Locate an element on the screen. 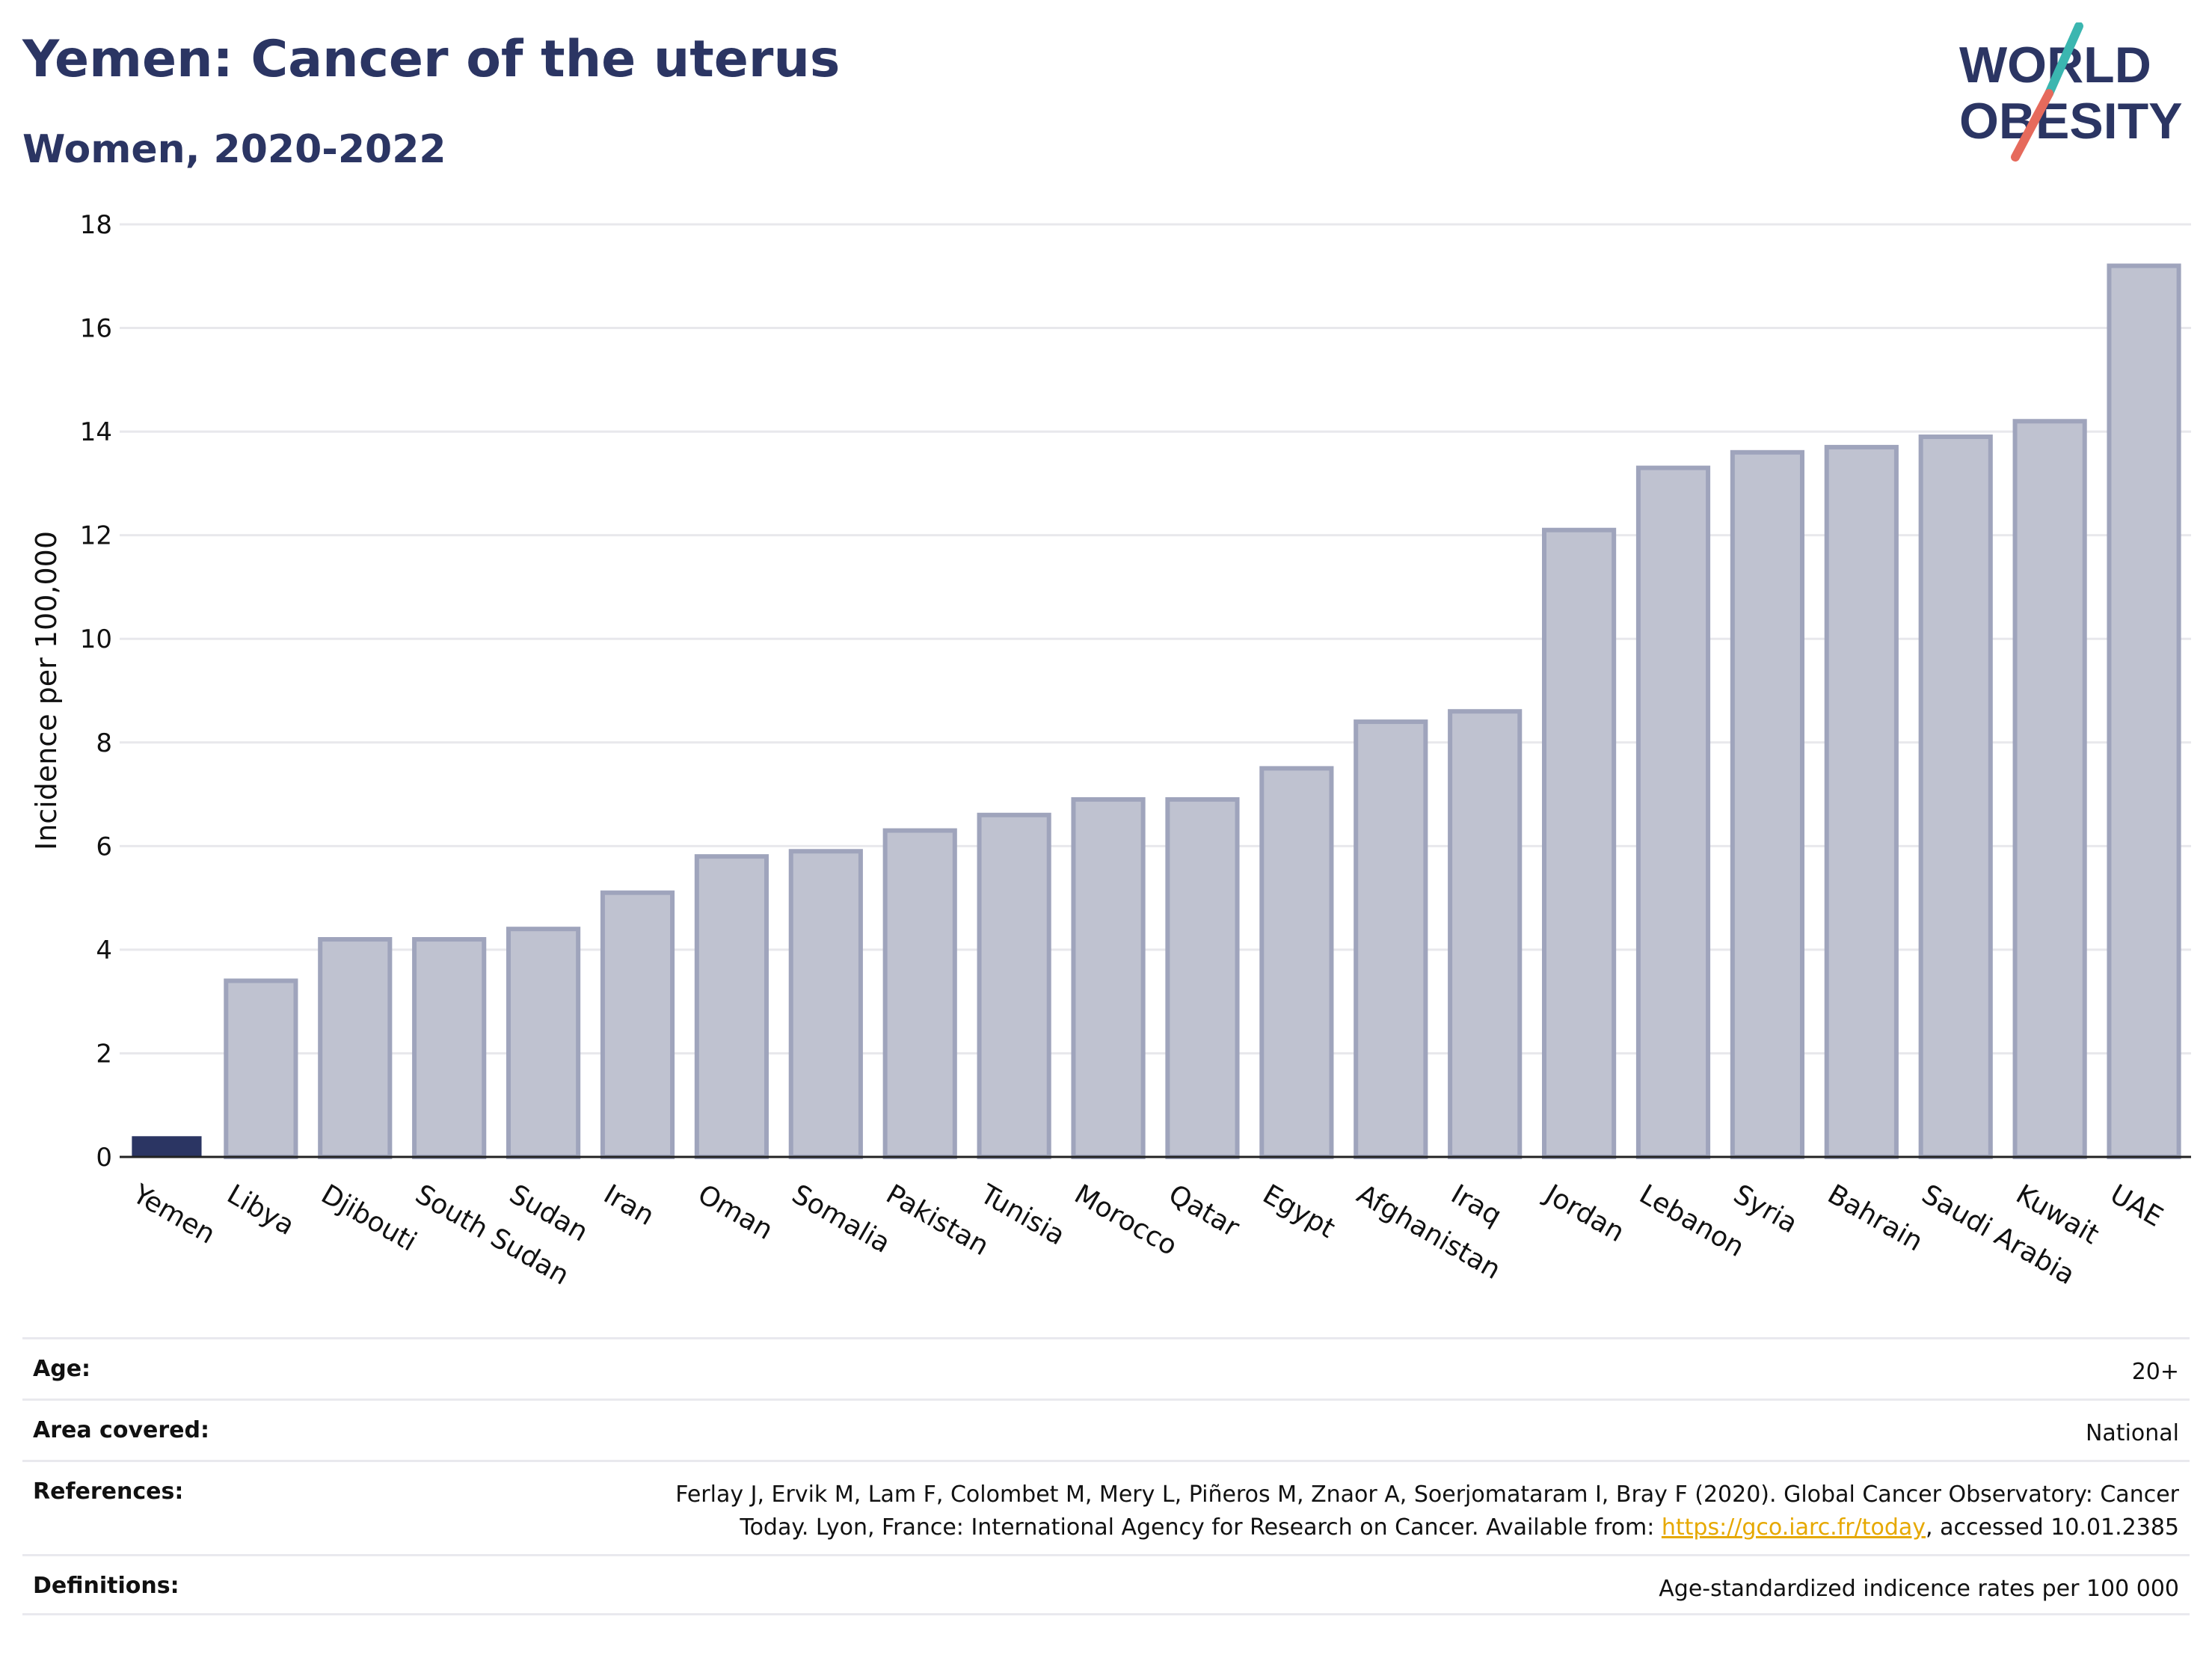 The height and width of the screenshot is (1655, 2212). bar-bahrain is located at coordinates (1861, 801).